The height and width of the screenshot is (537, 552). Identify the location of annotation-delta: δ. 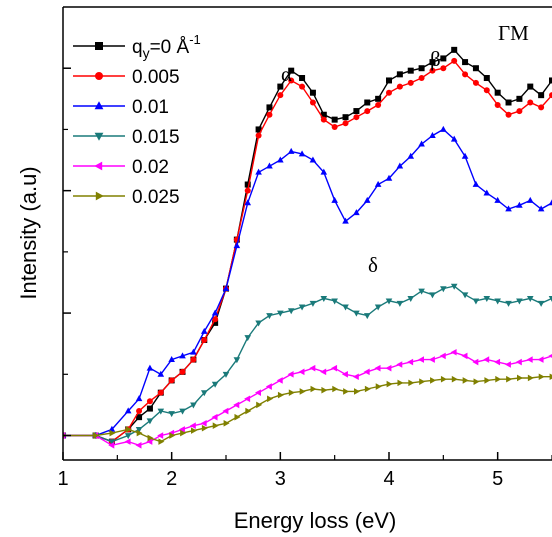
(373, 265).